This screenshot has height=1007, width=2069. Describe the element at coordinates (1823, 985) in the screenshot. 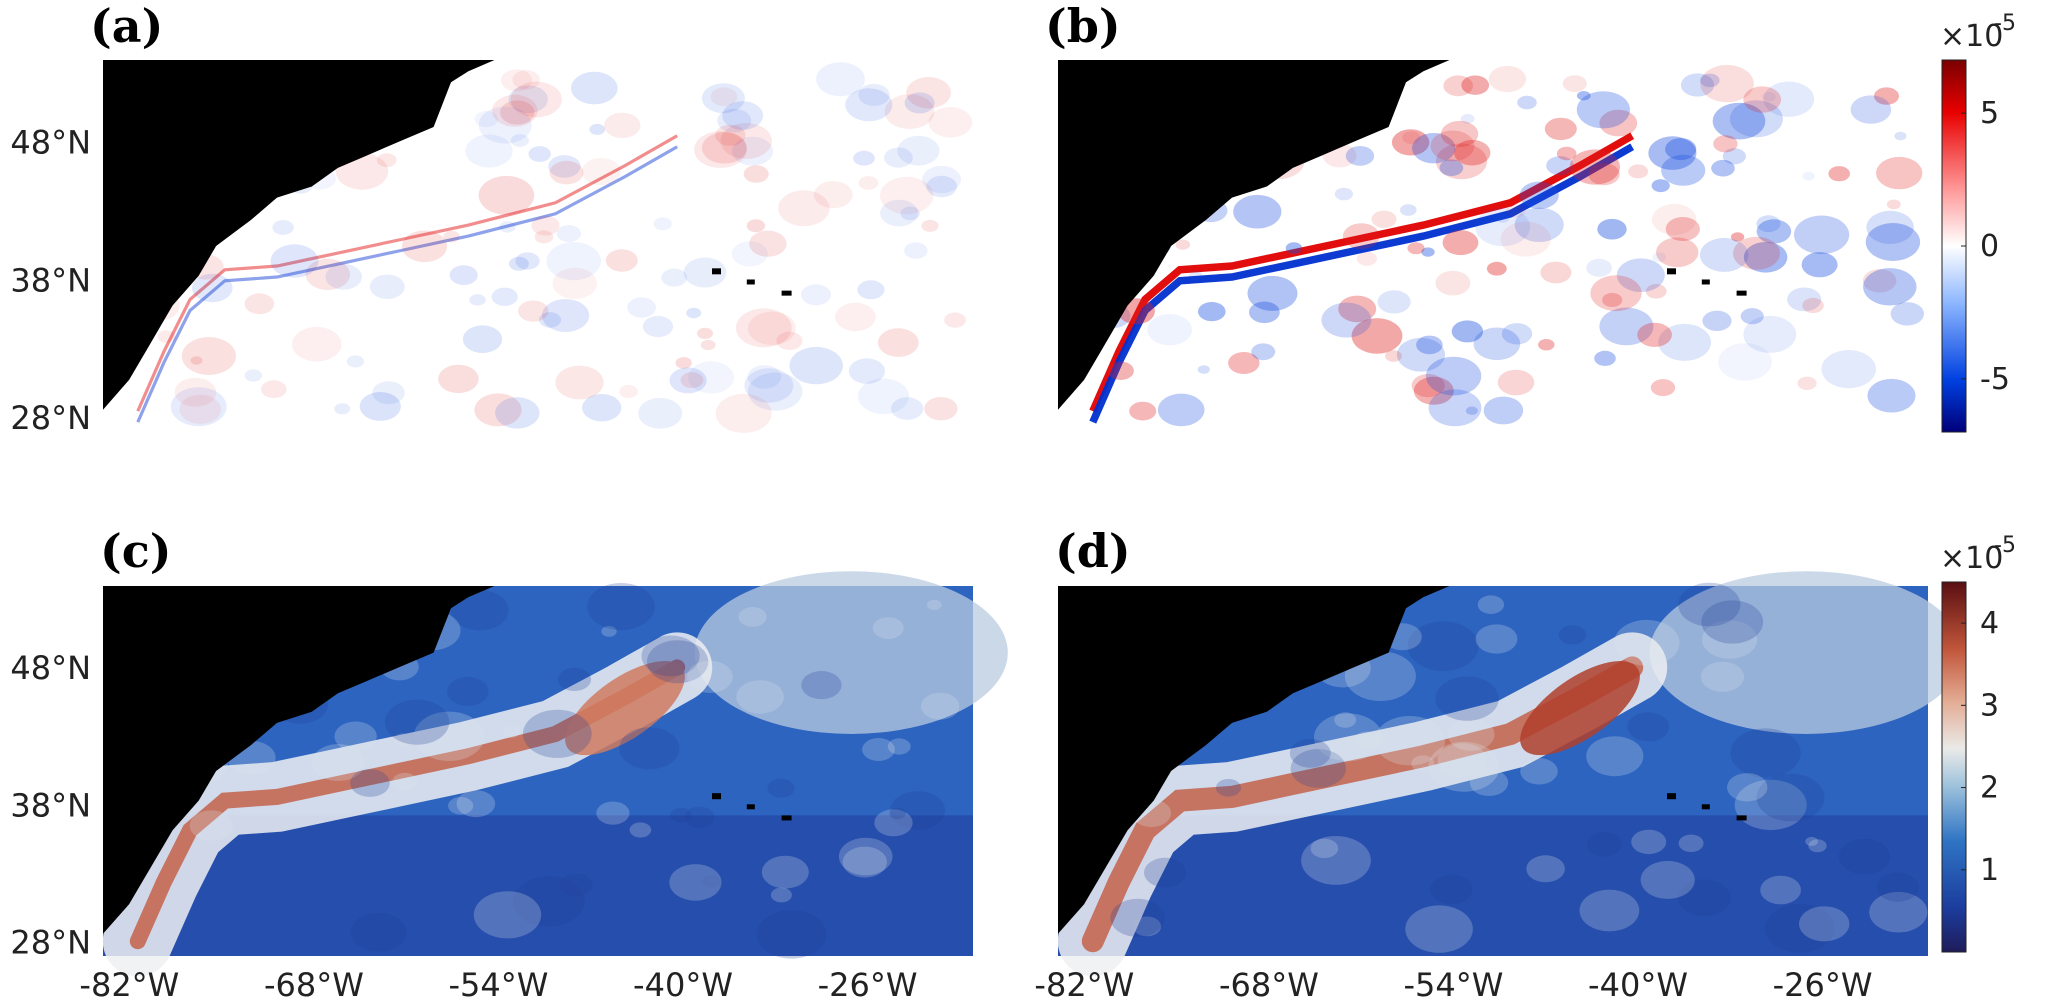

I see `lon-tick-label: -26°W` at that location.